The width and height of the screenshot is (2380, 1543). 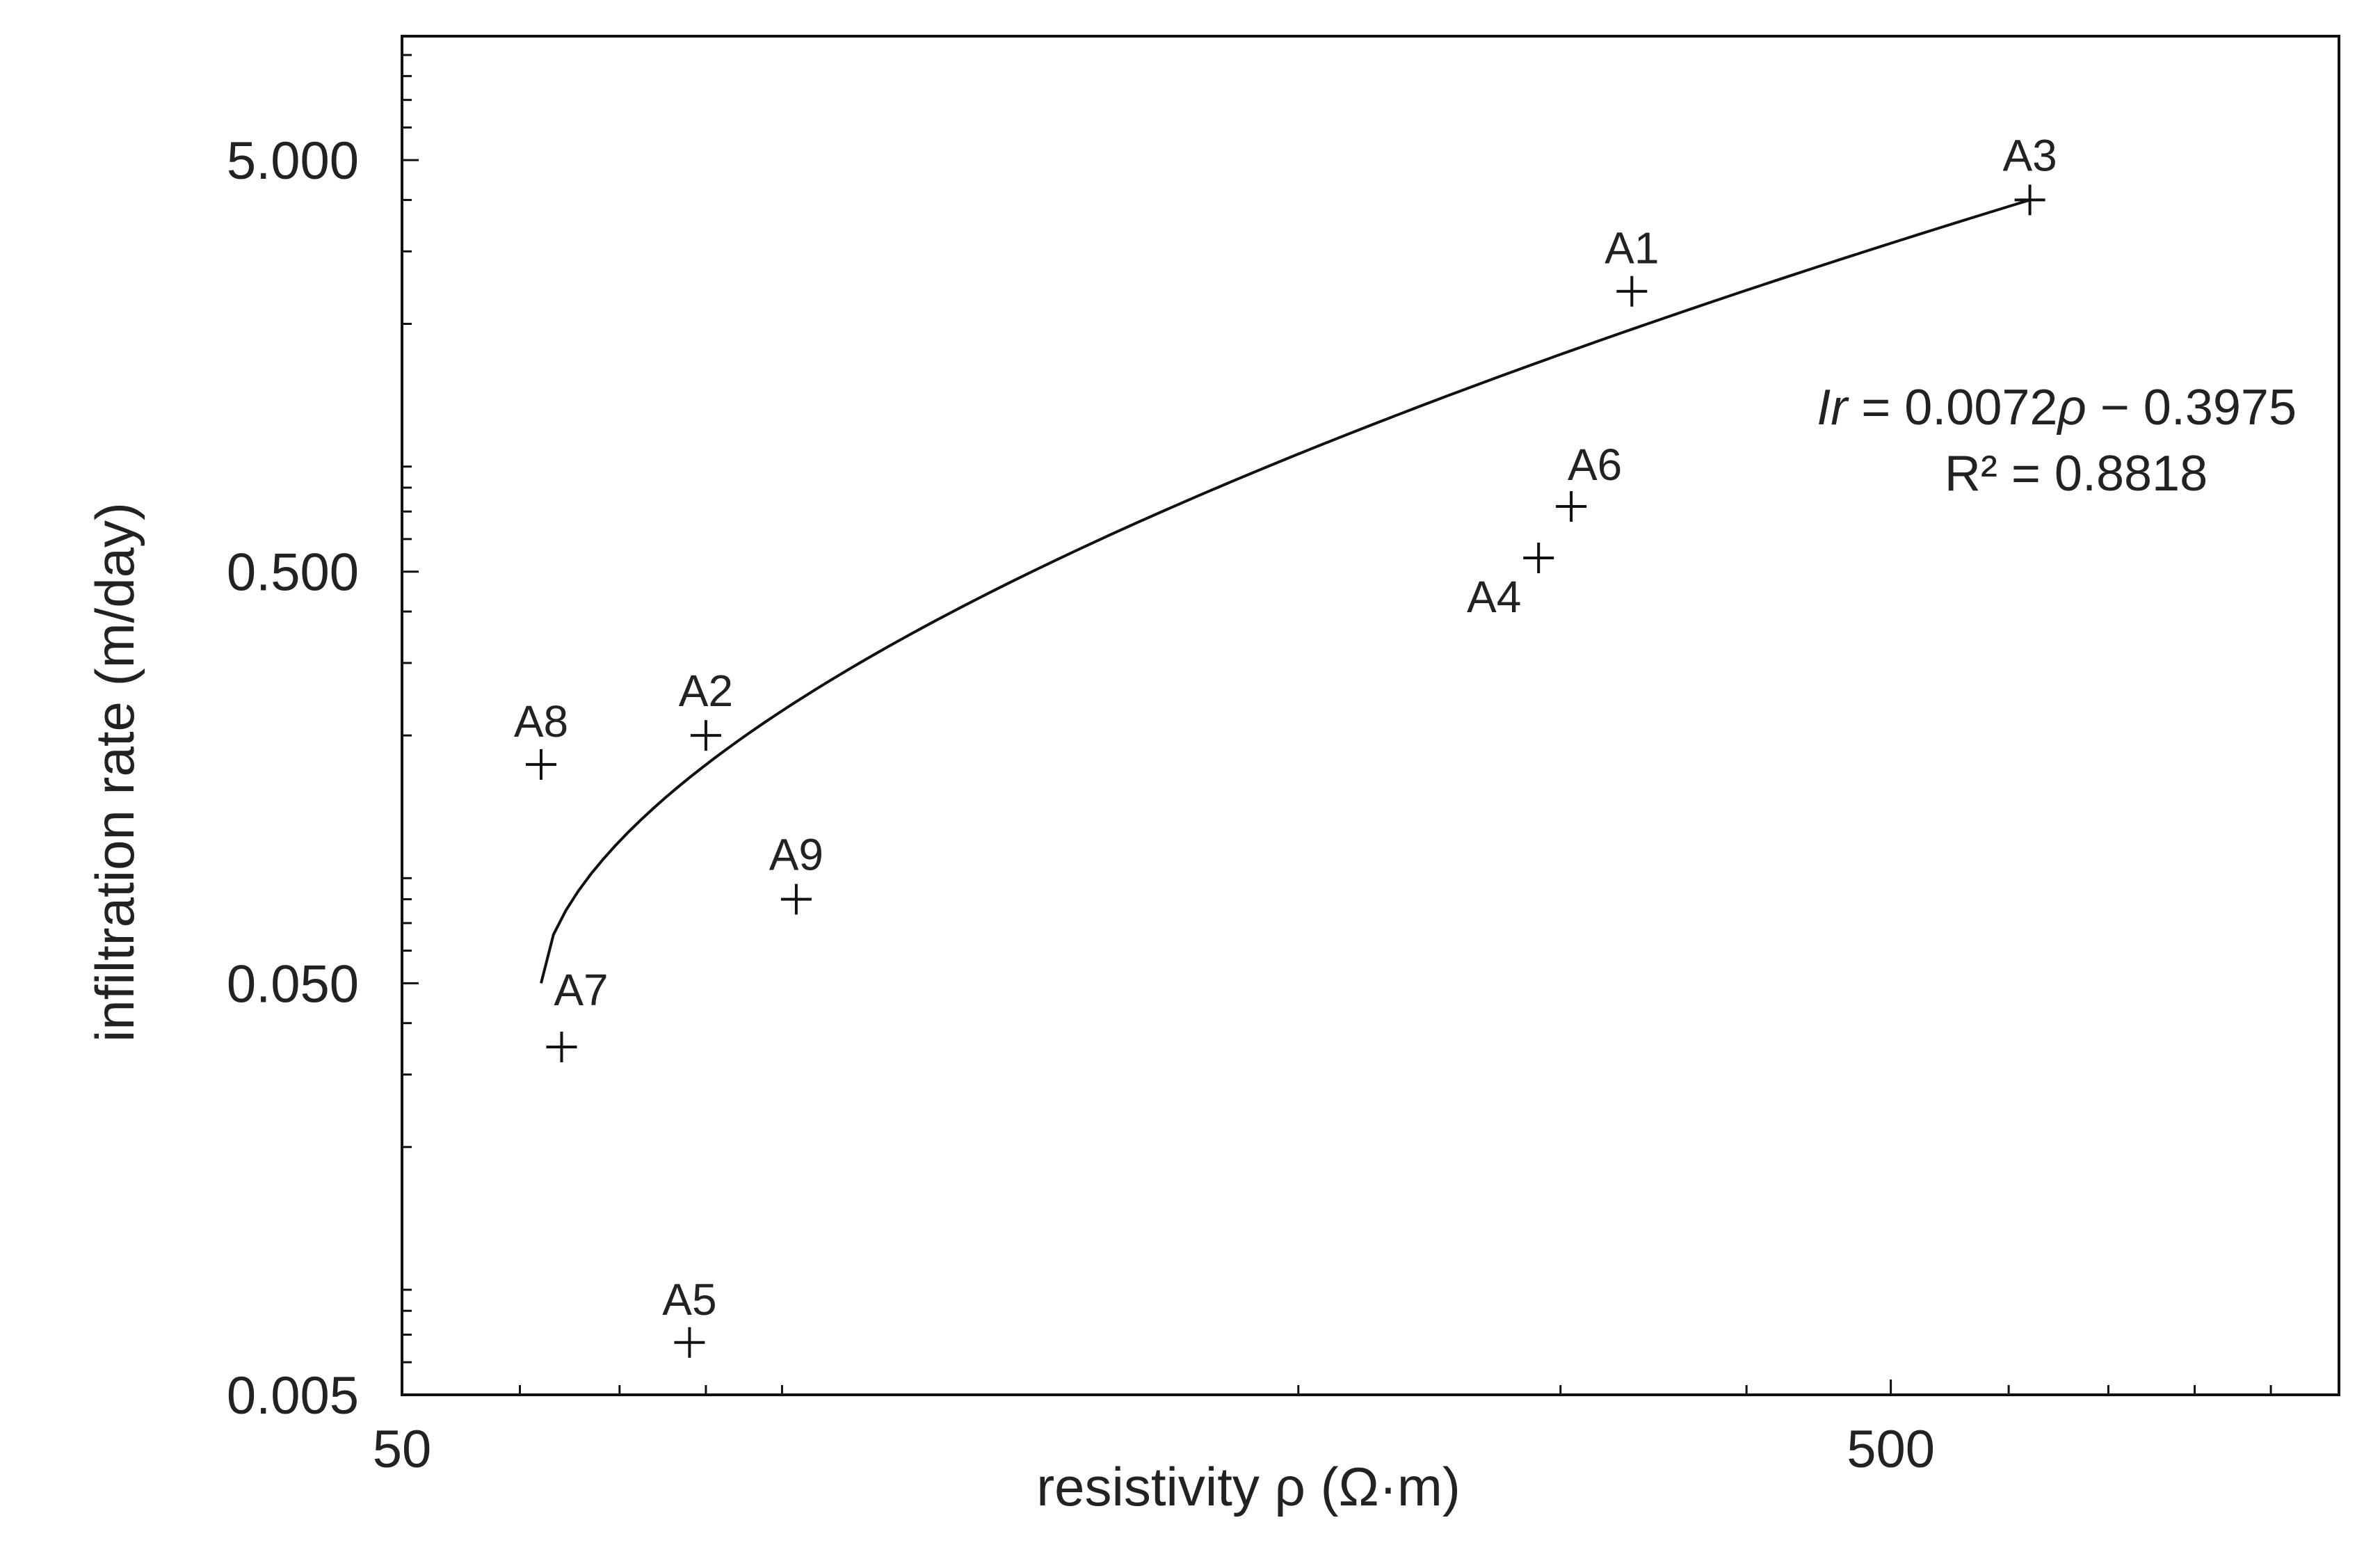 What do you see at coordinates (1248, 1486) in the screenshot?
I see `x-axis-title: resistivity ρ (Ω·m)` at bounding box center [1248, 1486].